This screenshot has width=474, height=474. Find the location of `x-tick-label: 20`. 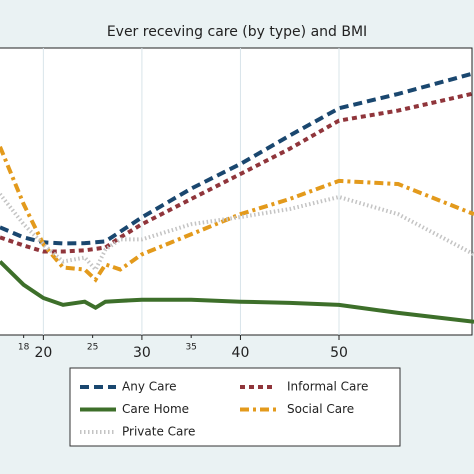

x-tick-label: 20 is located at coordinates (43, 353).